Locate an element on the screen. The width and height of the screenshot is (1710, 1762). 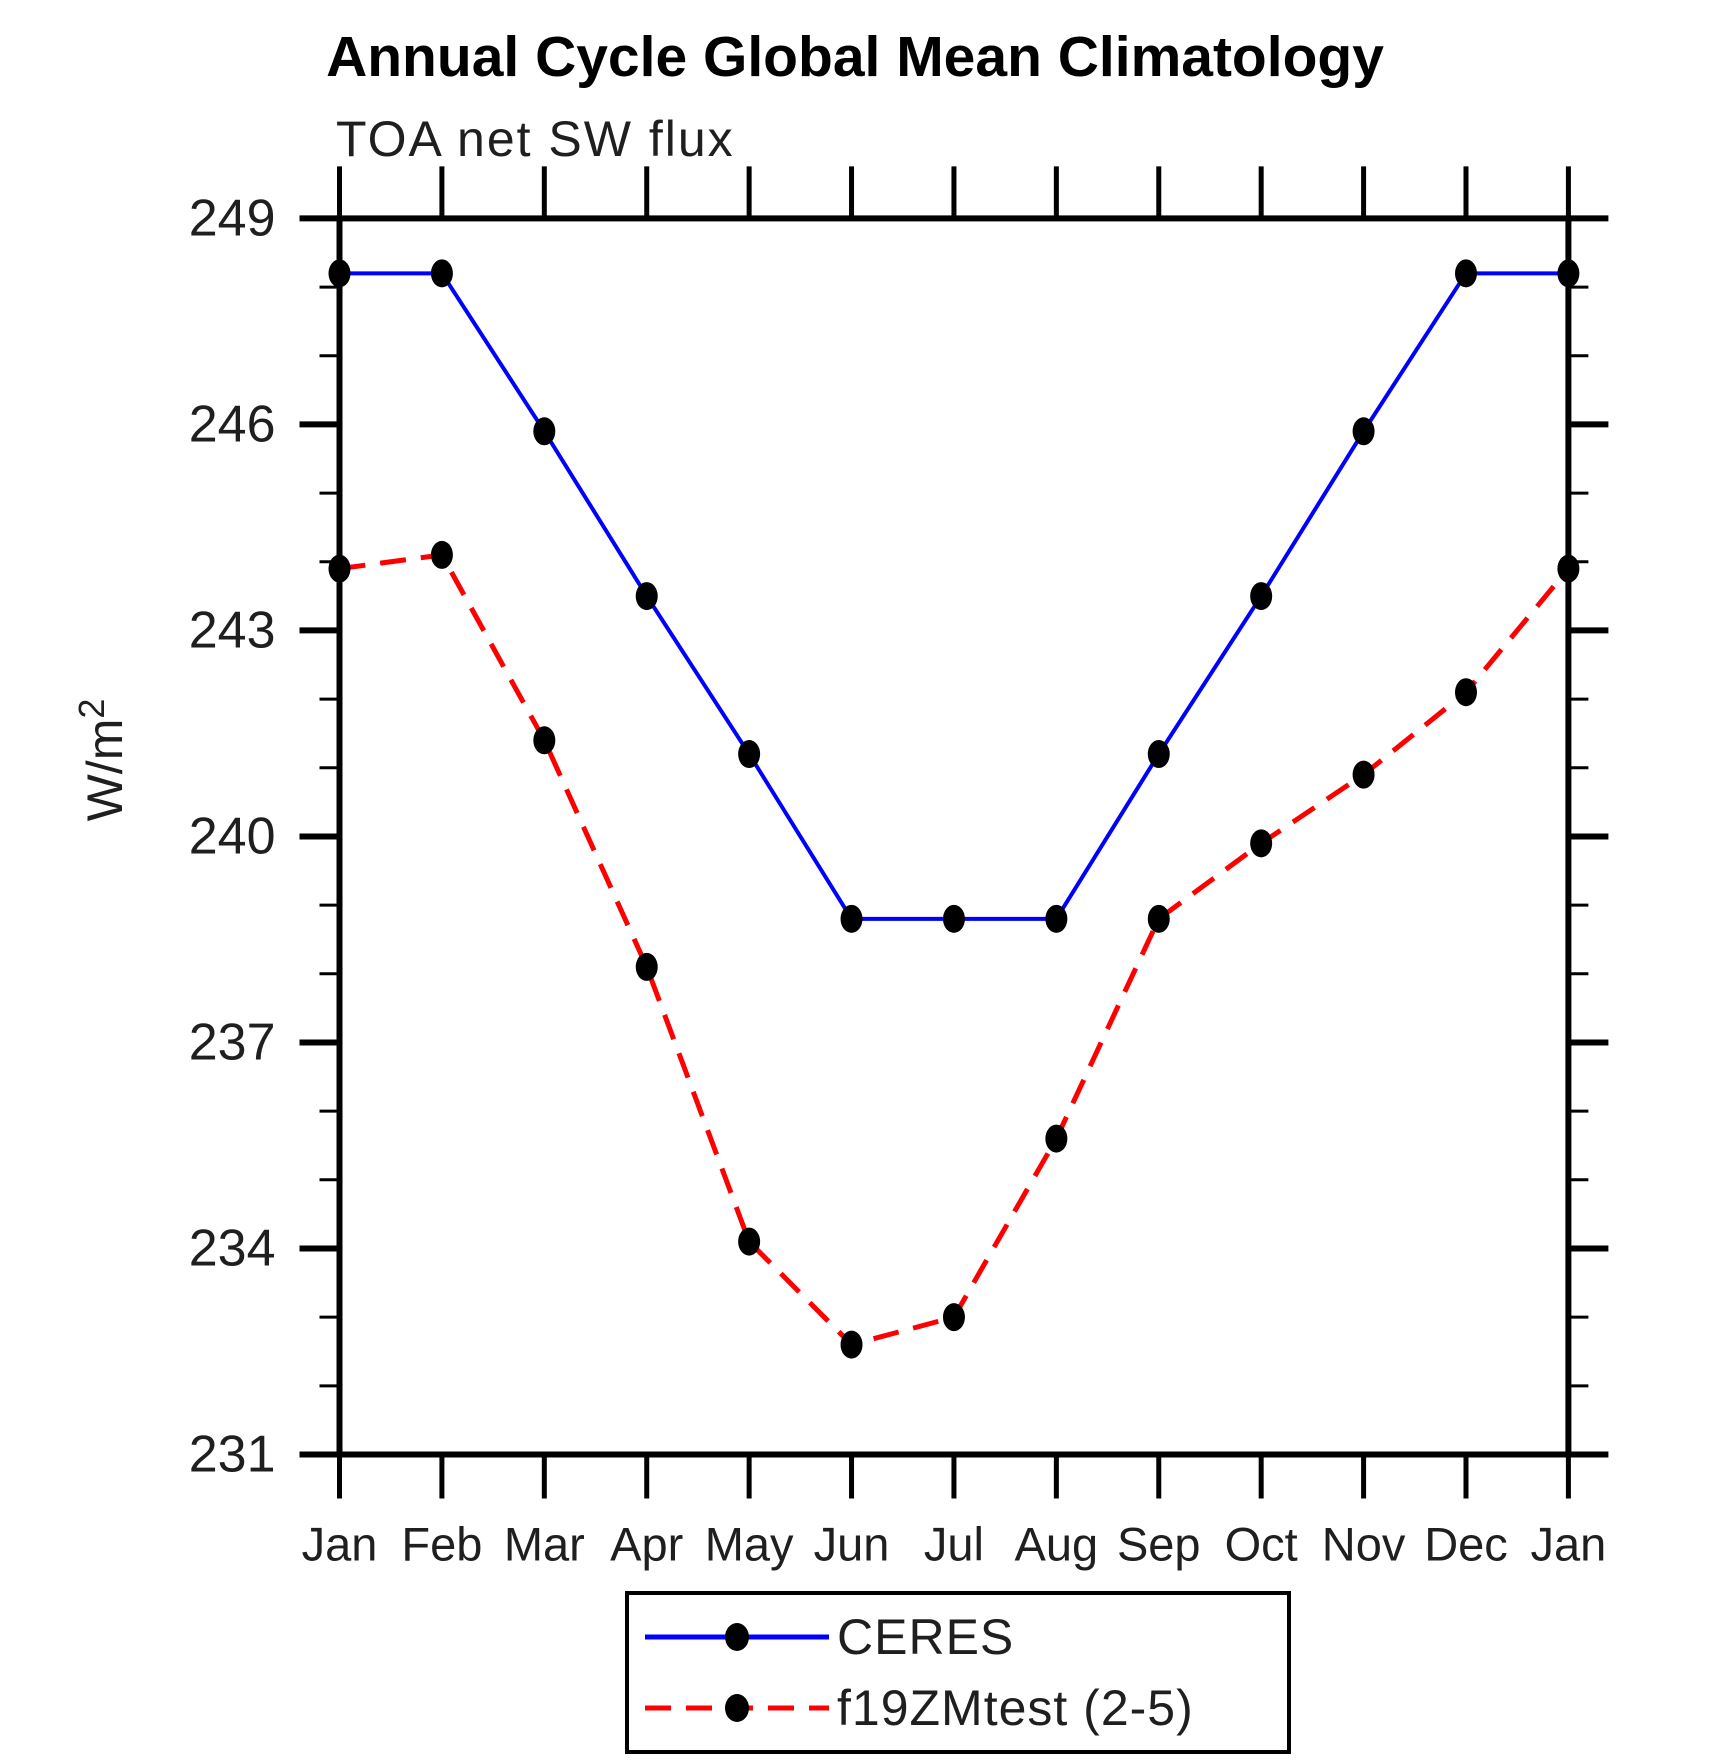
x-tick-label: Apr is located at coordinates (646, 1544).